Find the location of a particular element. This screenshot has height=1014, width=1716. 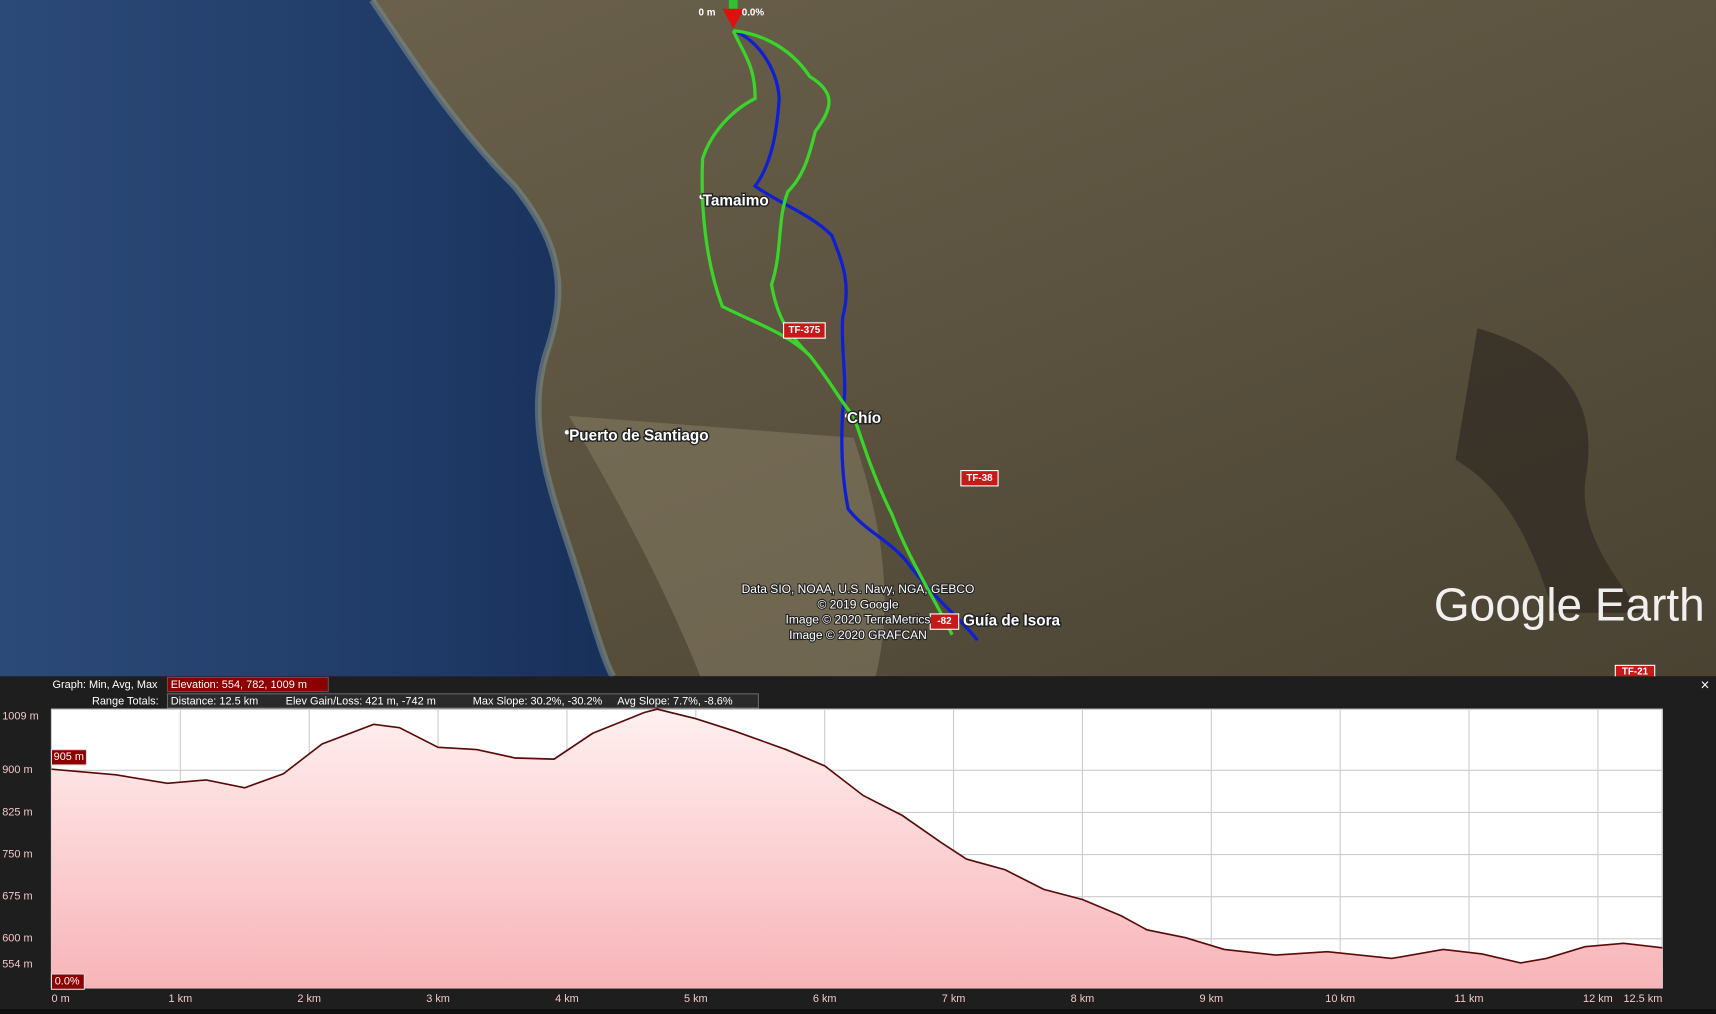

attribution: Data SIO, NOAA, U.S. Navy, NGA, GEBCO is located at coordinates (858, 589).